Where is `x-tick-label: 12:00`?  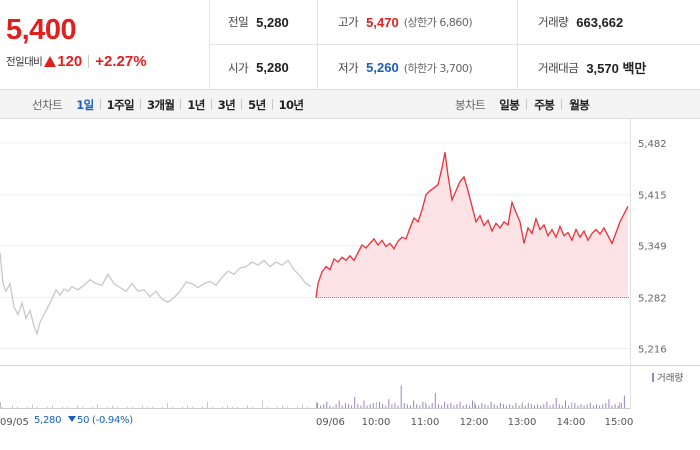
x-tick-label: 12:00 is located at coordinates (474, 422).